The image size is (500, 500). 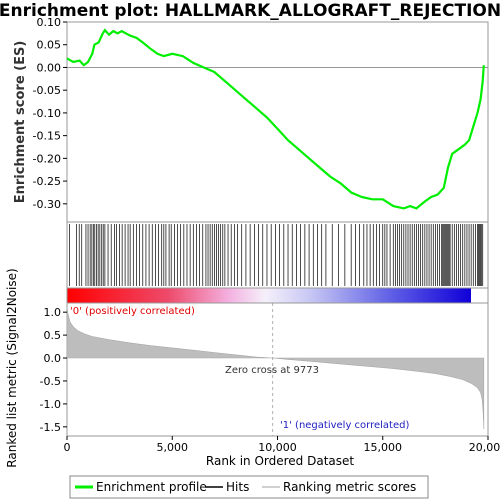 I want to click on x-tick-label: 5,000, so click(x=173, y=447).